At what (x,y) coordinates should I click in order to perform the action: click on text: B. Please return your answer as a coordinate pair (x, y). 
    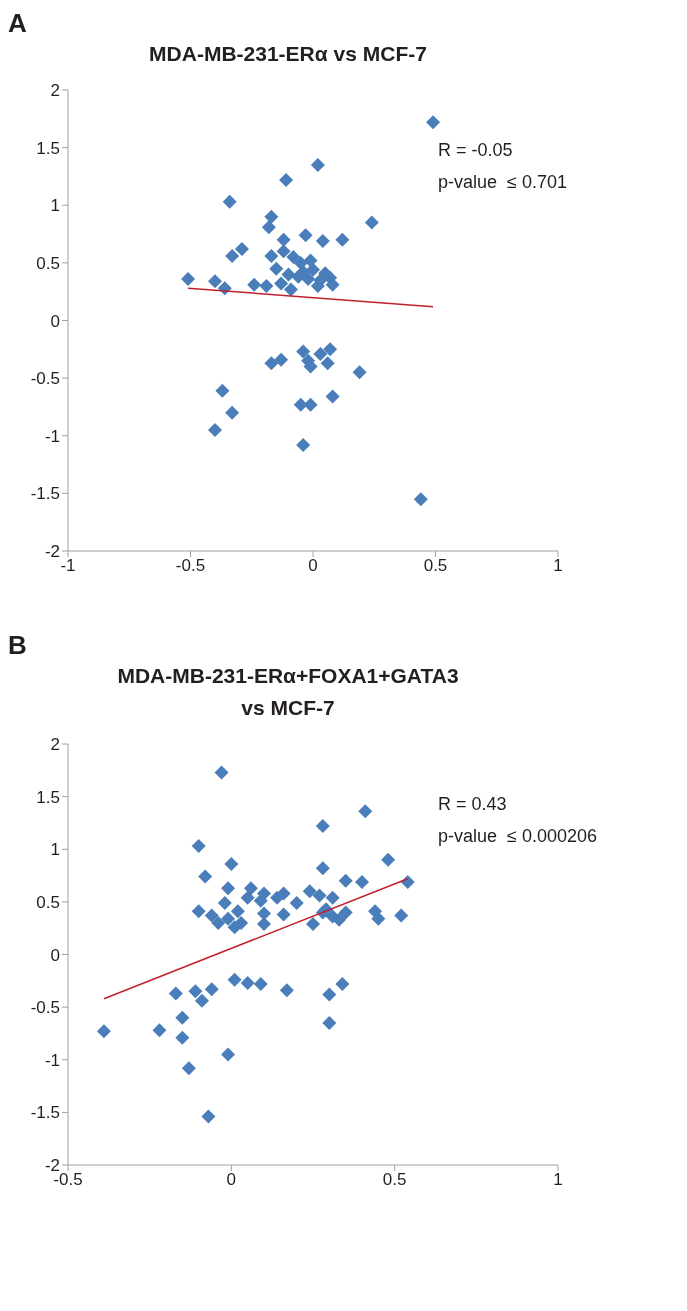
    Looking at the image, I should click on (18, 645).